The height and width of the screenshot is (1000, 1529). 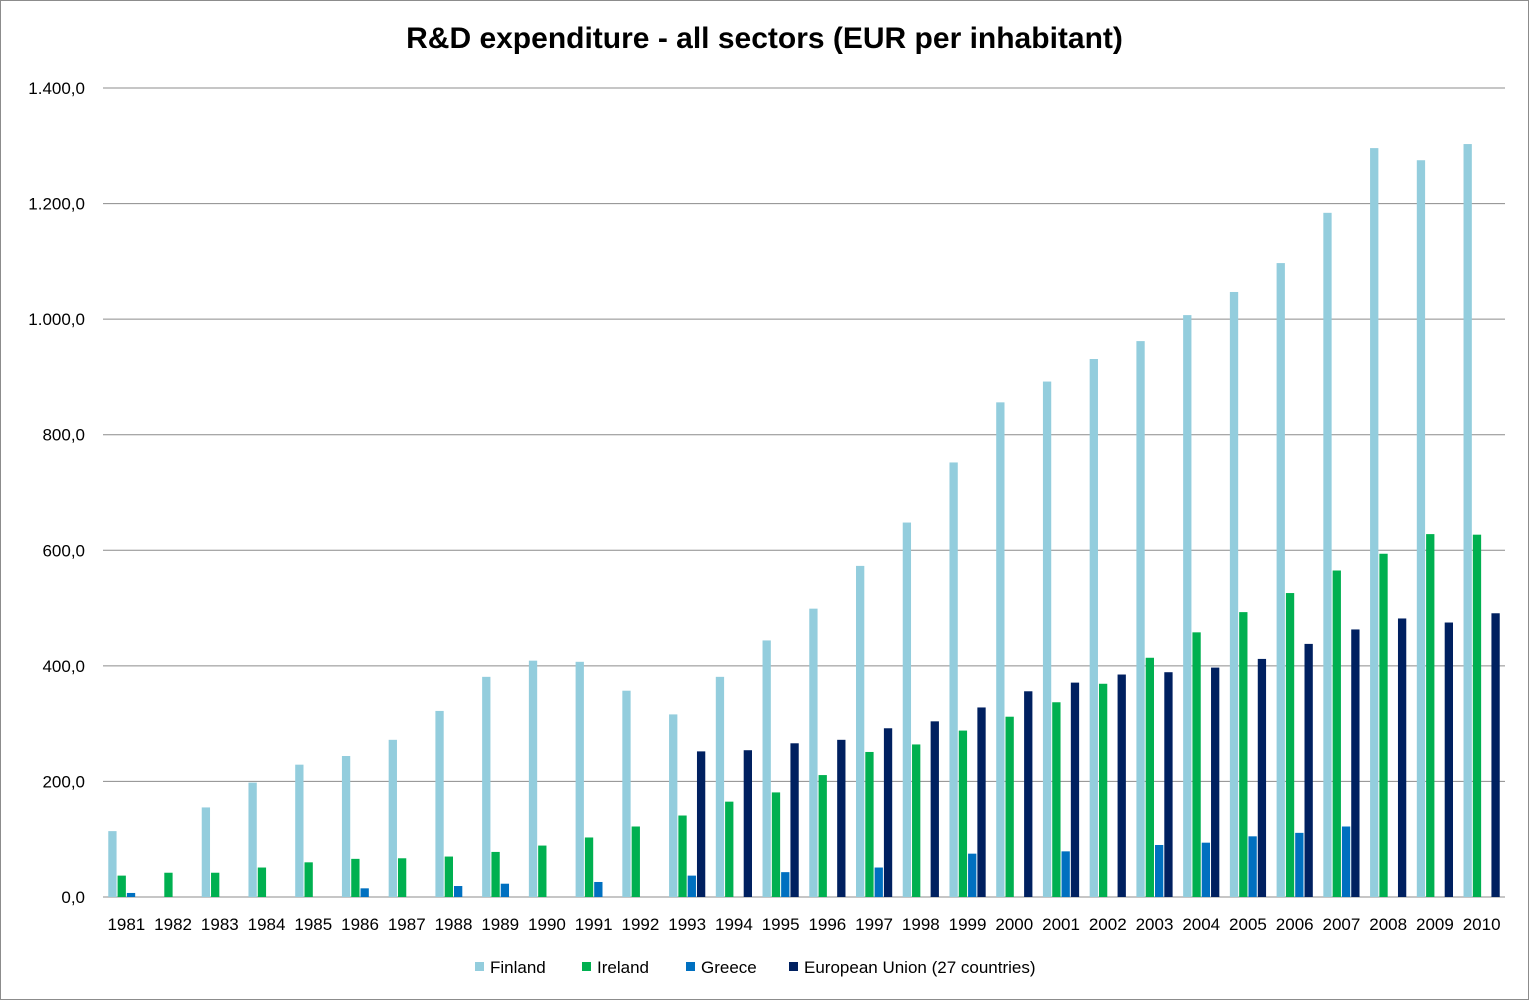 What do you see at coordinates (623, 967) in the screenshot?
I see `legend-label: Ireland` at bounding box center [623, 967].